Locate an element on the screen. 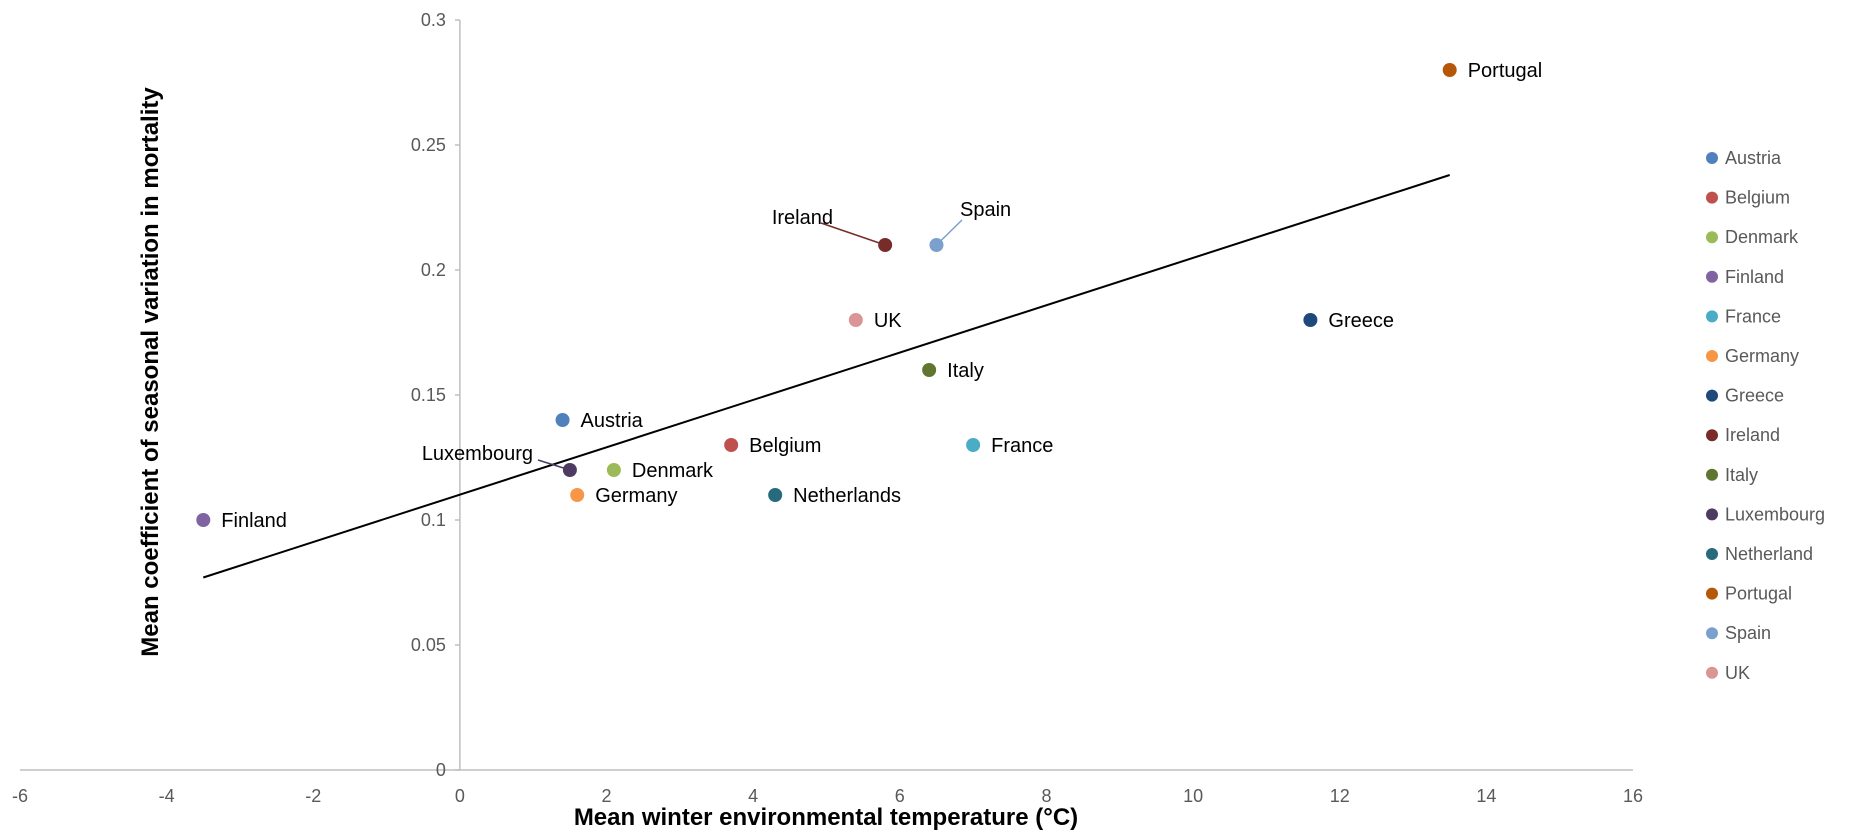  point-luxembourg is located at coordinates (569, 470).